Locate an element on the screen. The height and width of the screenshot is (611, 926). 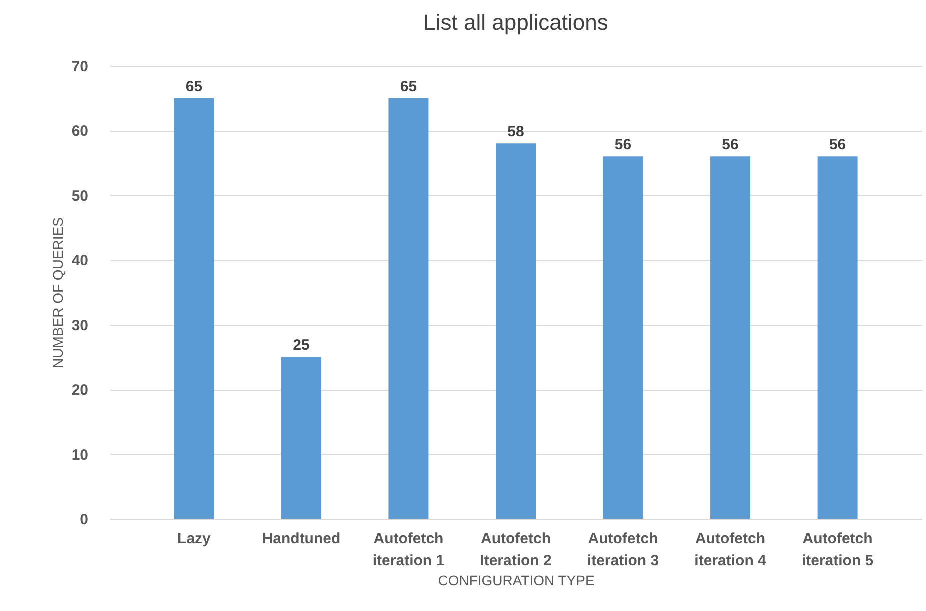
x-tick-label: Autofetch iteration 5 is located at coordinates (838, 550).